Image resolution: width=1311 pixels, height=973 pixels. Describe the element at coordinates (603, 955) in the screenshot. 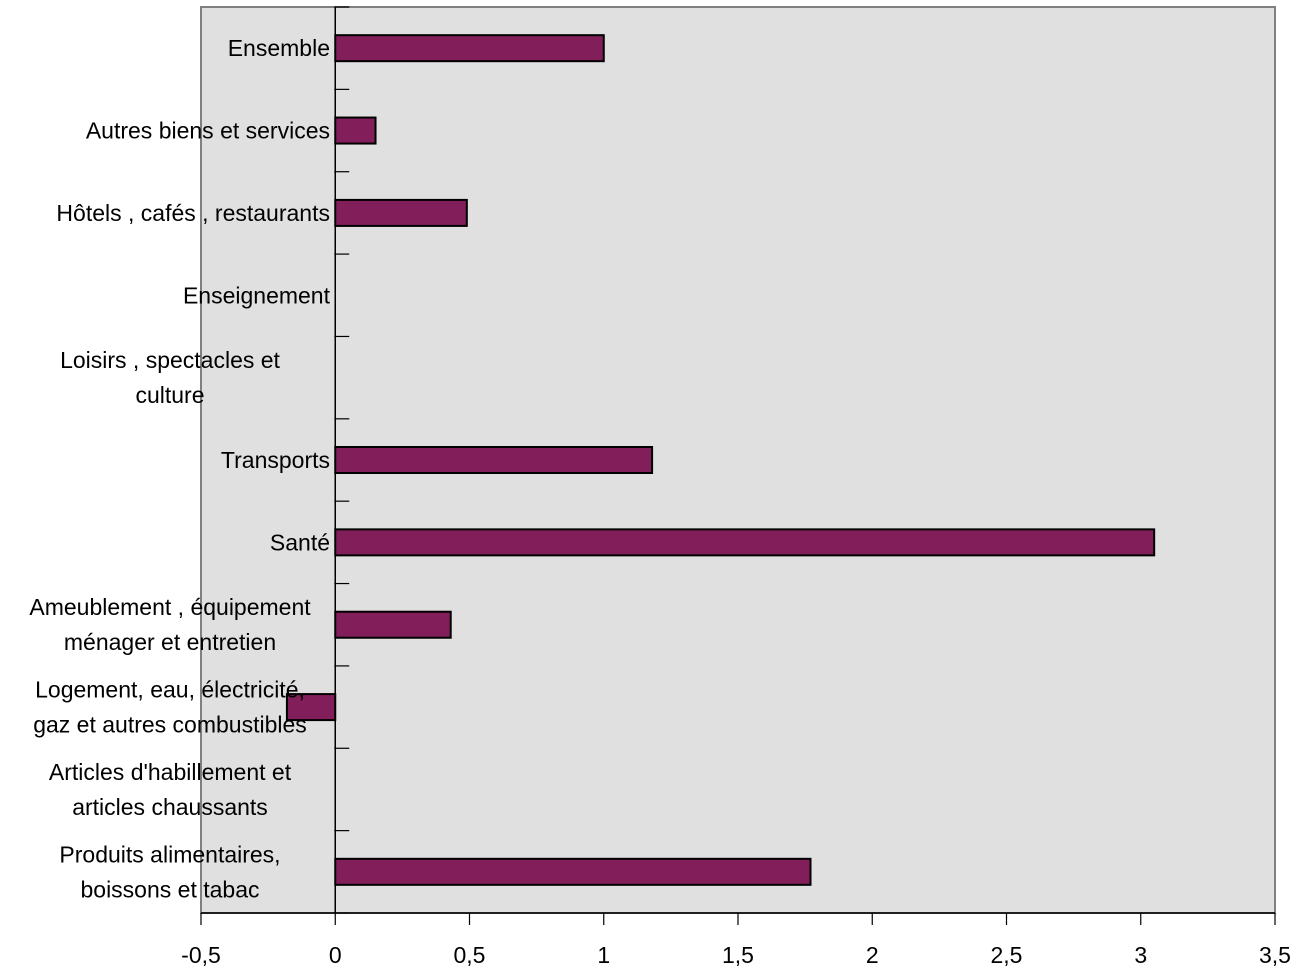

I see `x-tick-label: 1` at that location.